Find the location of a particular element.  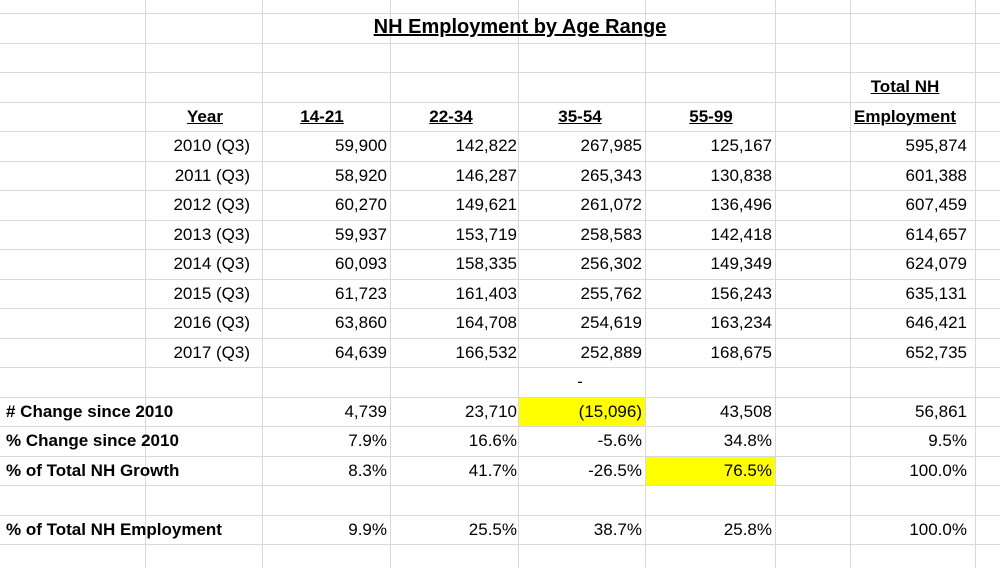

value-cell: 4,739 is located at coordinates (365, 411).